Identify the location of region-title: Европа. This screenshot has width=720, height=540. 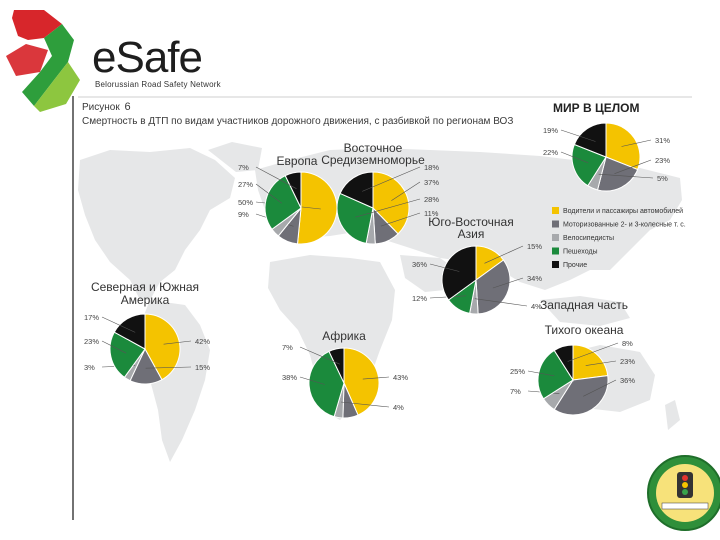
(297, 161).